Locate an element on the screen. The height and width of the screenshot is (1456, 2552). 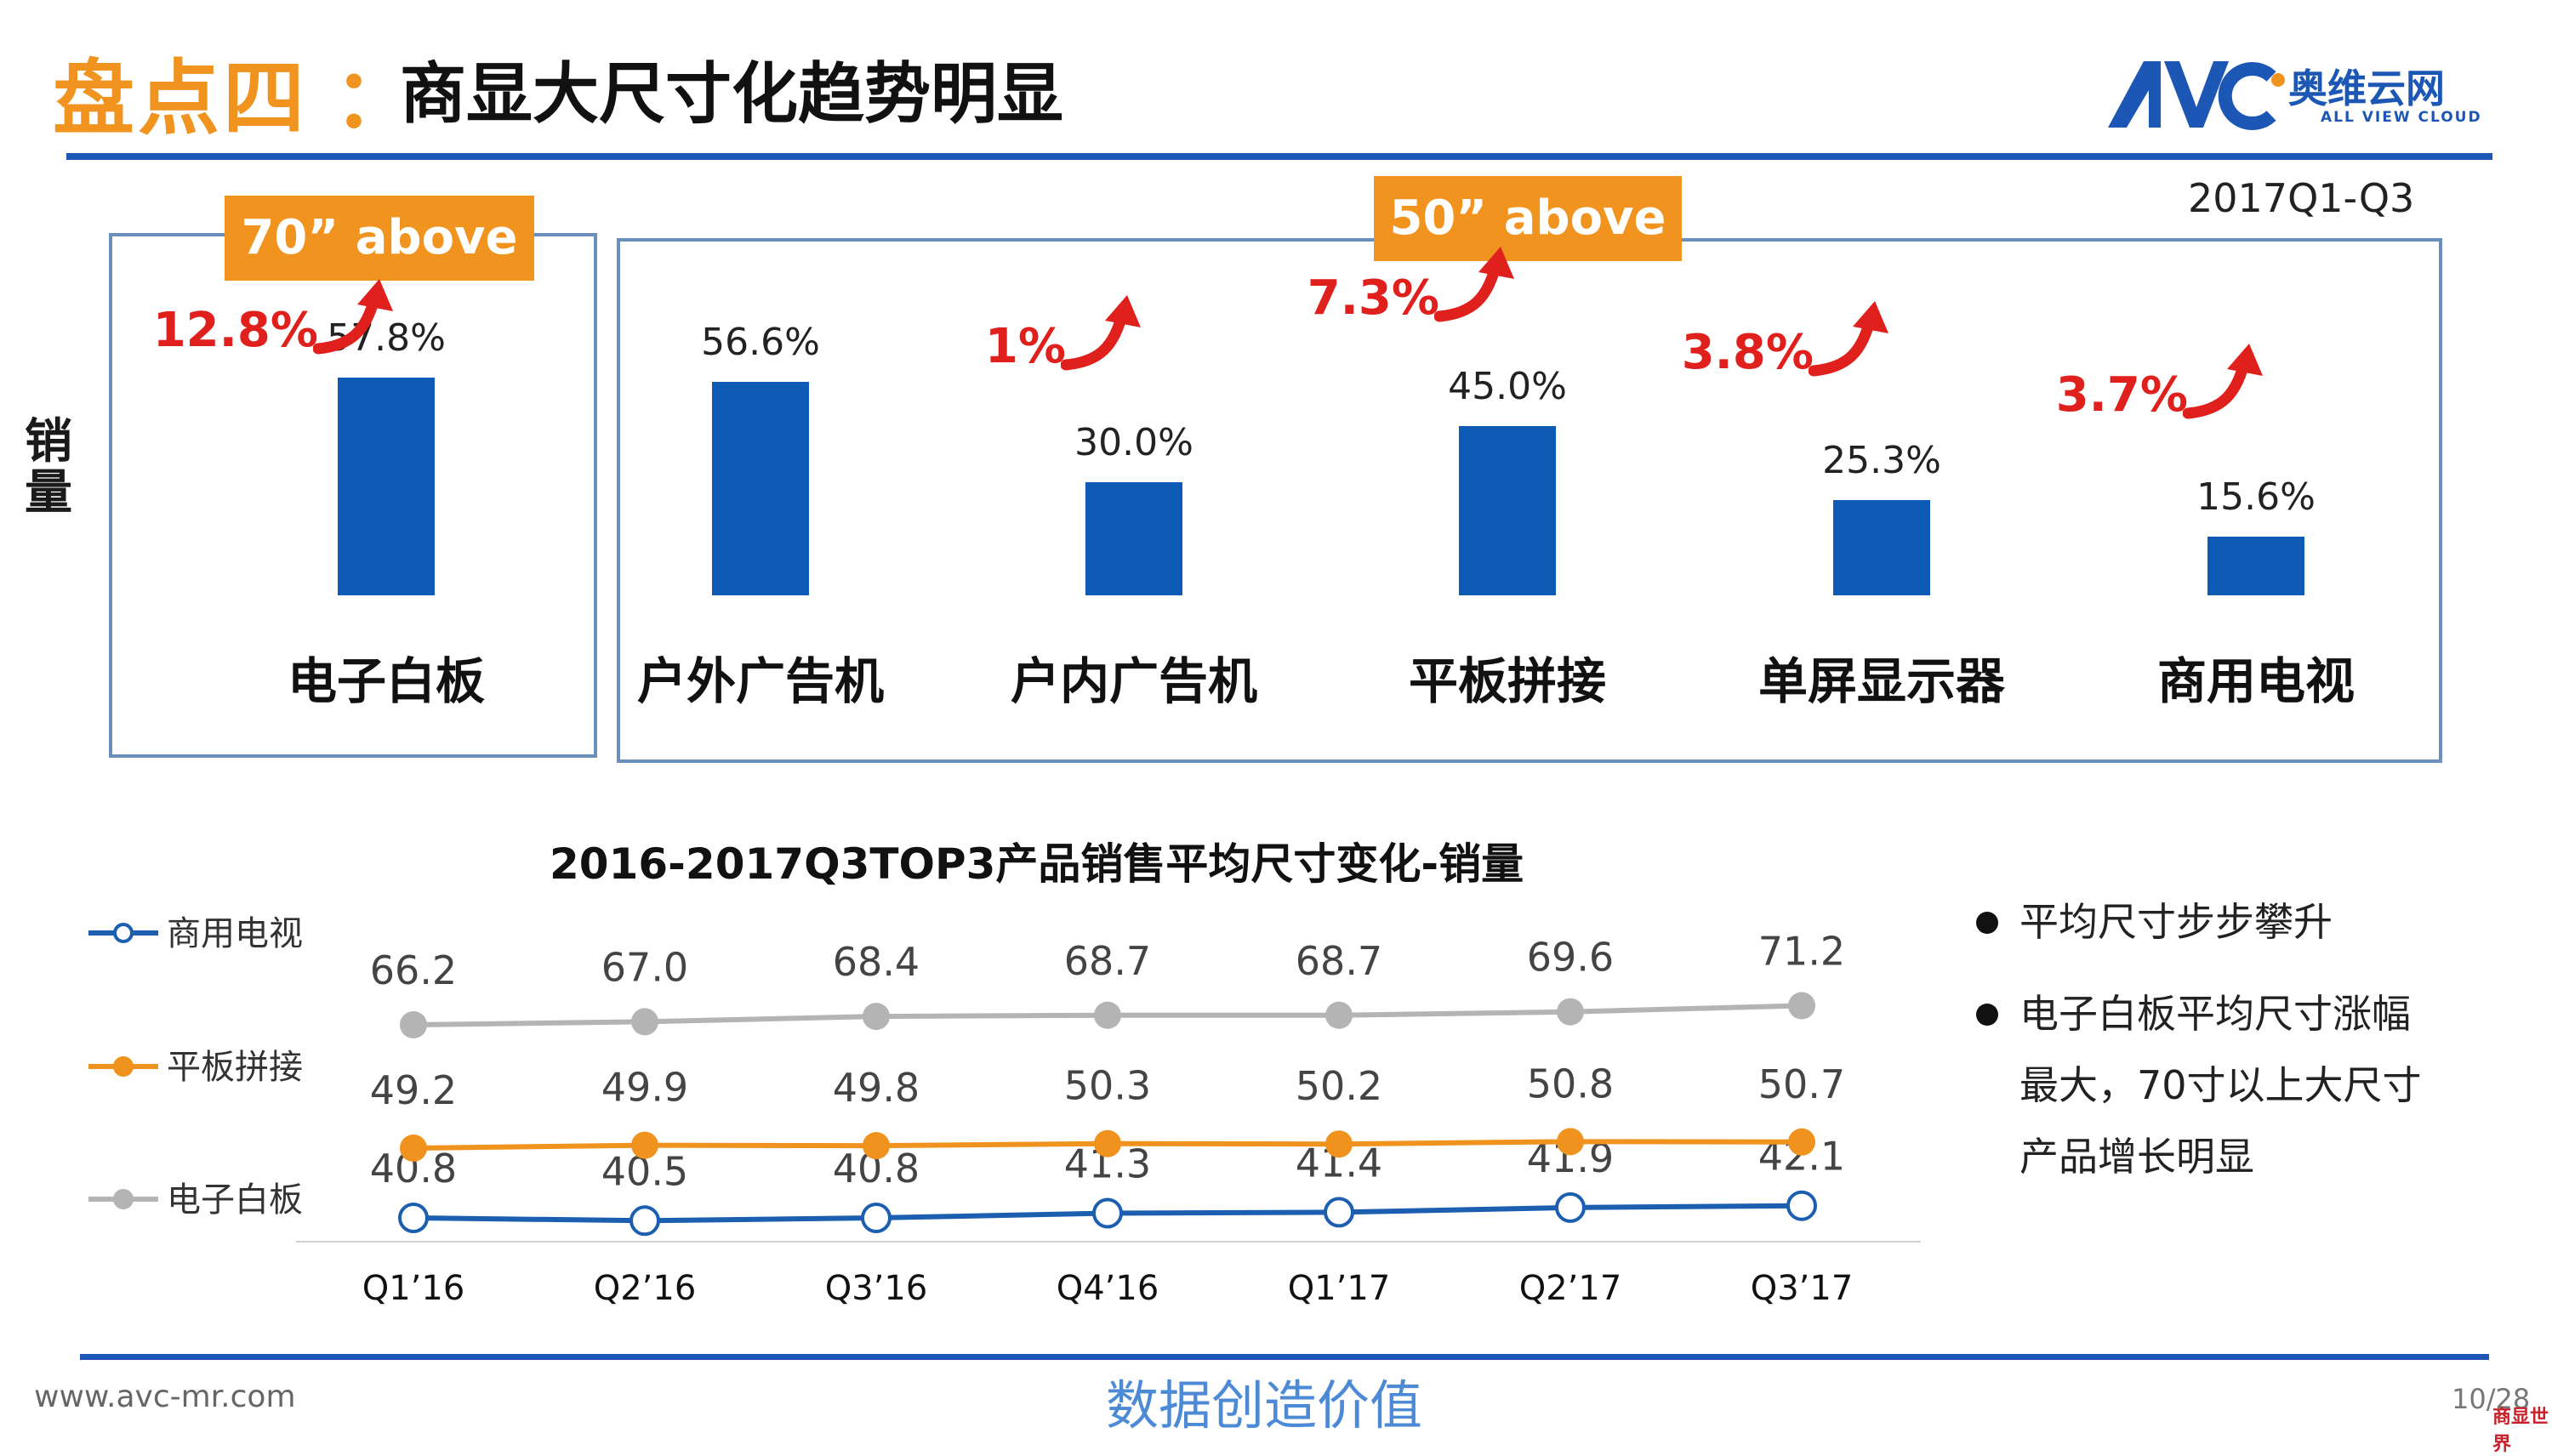
data-label: 49.8 is located at coordinates (877, 1088).